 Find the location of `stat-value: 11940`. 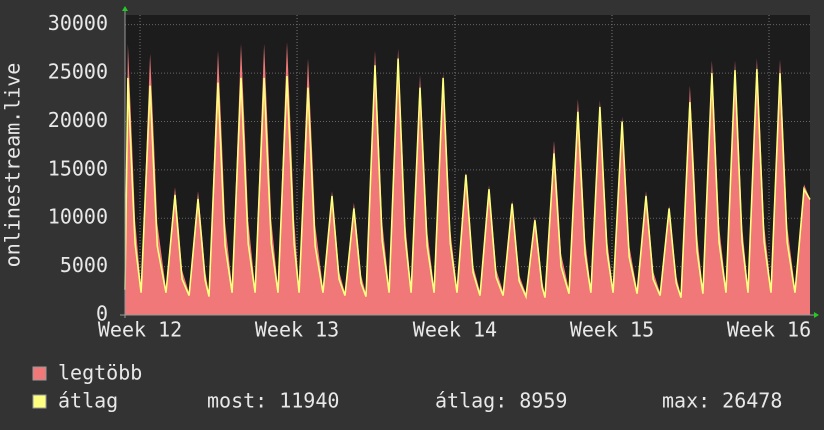

stat-value: 11940 is located at coordinates (309, 401).